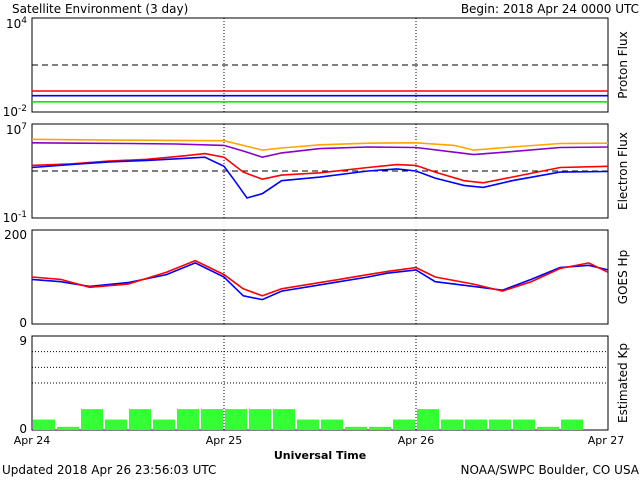 The height and width of the screenshot is (480, 640). Describe the element at coordinates (320, 144) in the screenshot. I see `series-line-orange` at that location.